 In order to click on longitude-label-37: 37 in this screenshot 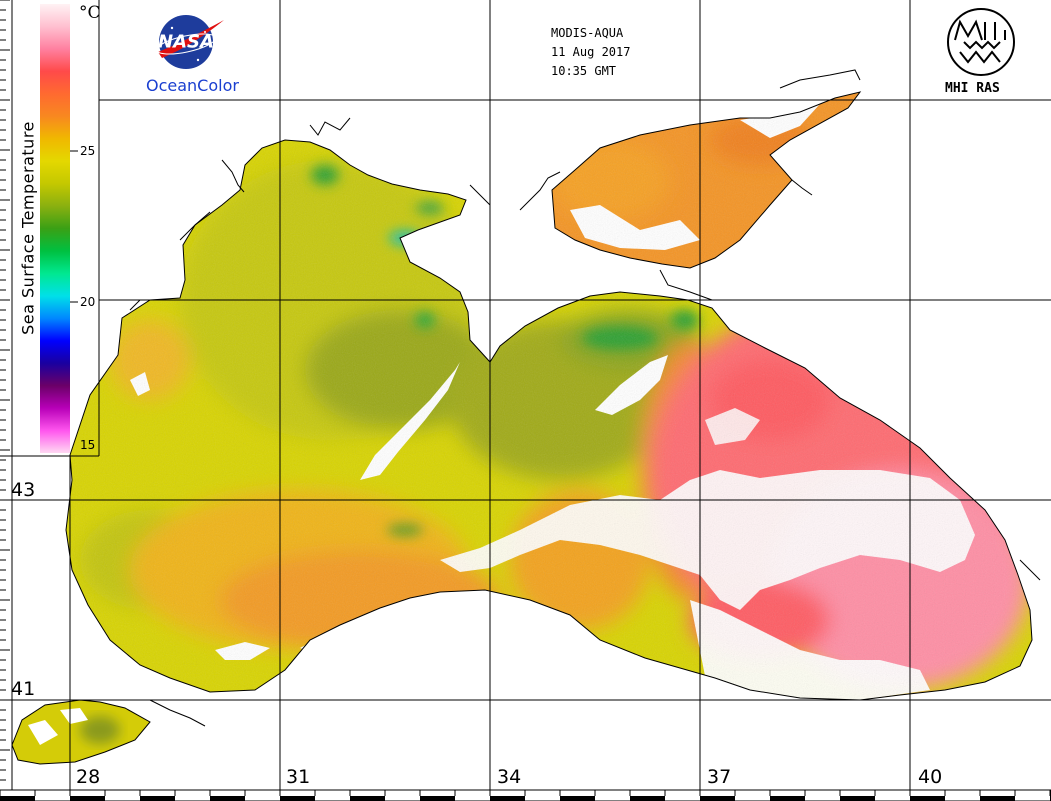, I will do `click(719, 777)`.